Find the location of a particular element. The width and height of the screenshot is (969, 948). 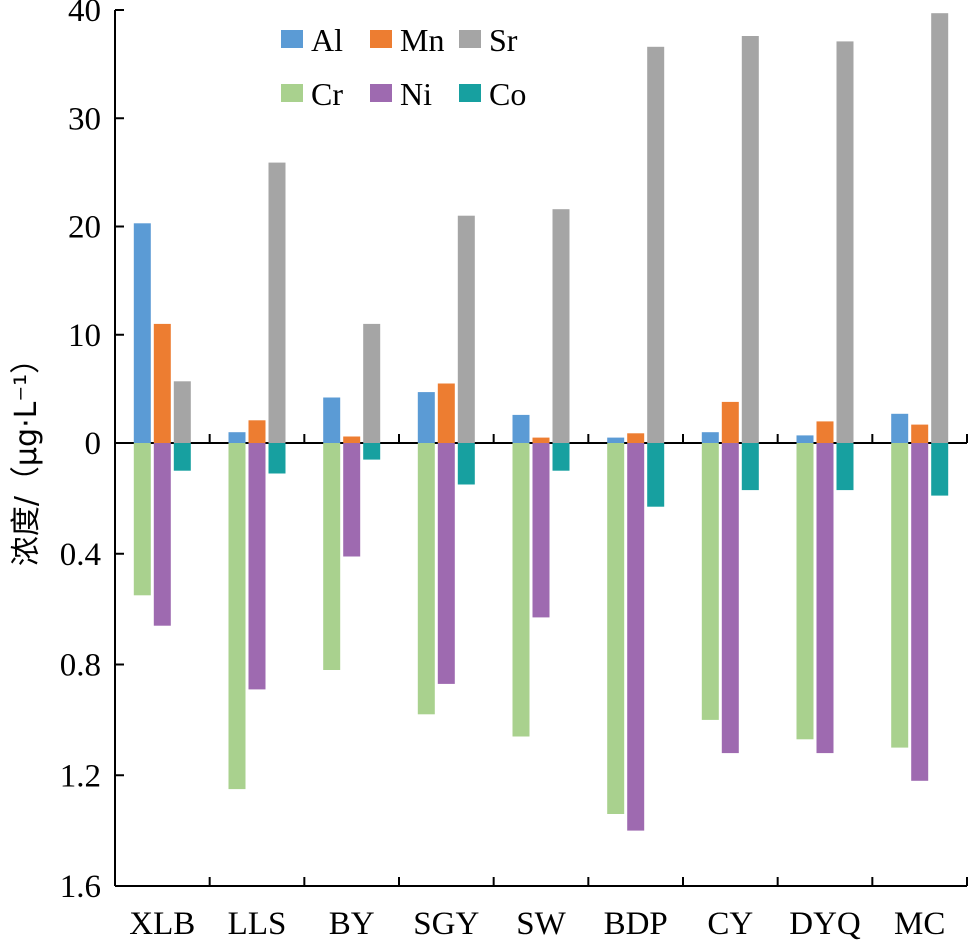

y-tick-label: 0.8 is located at coordinates (80, 666).